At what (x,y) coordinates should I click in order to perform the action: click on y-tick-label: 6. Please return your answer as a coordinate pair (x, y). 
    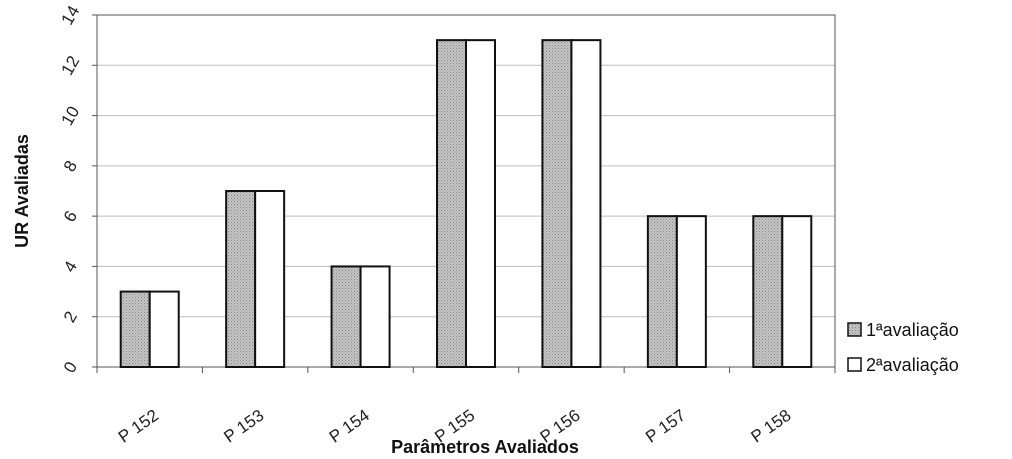
    Looking at the image, I should click on (70, 217).